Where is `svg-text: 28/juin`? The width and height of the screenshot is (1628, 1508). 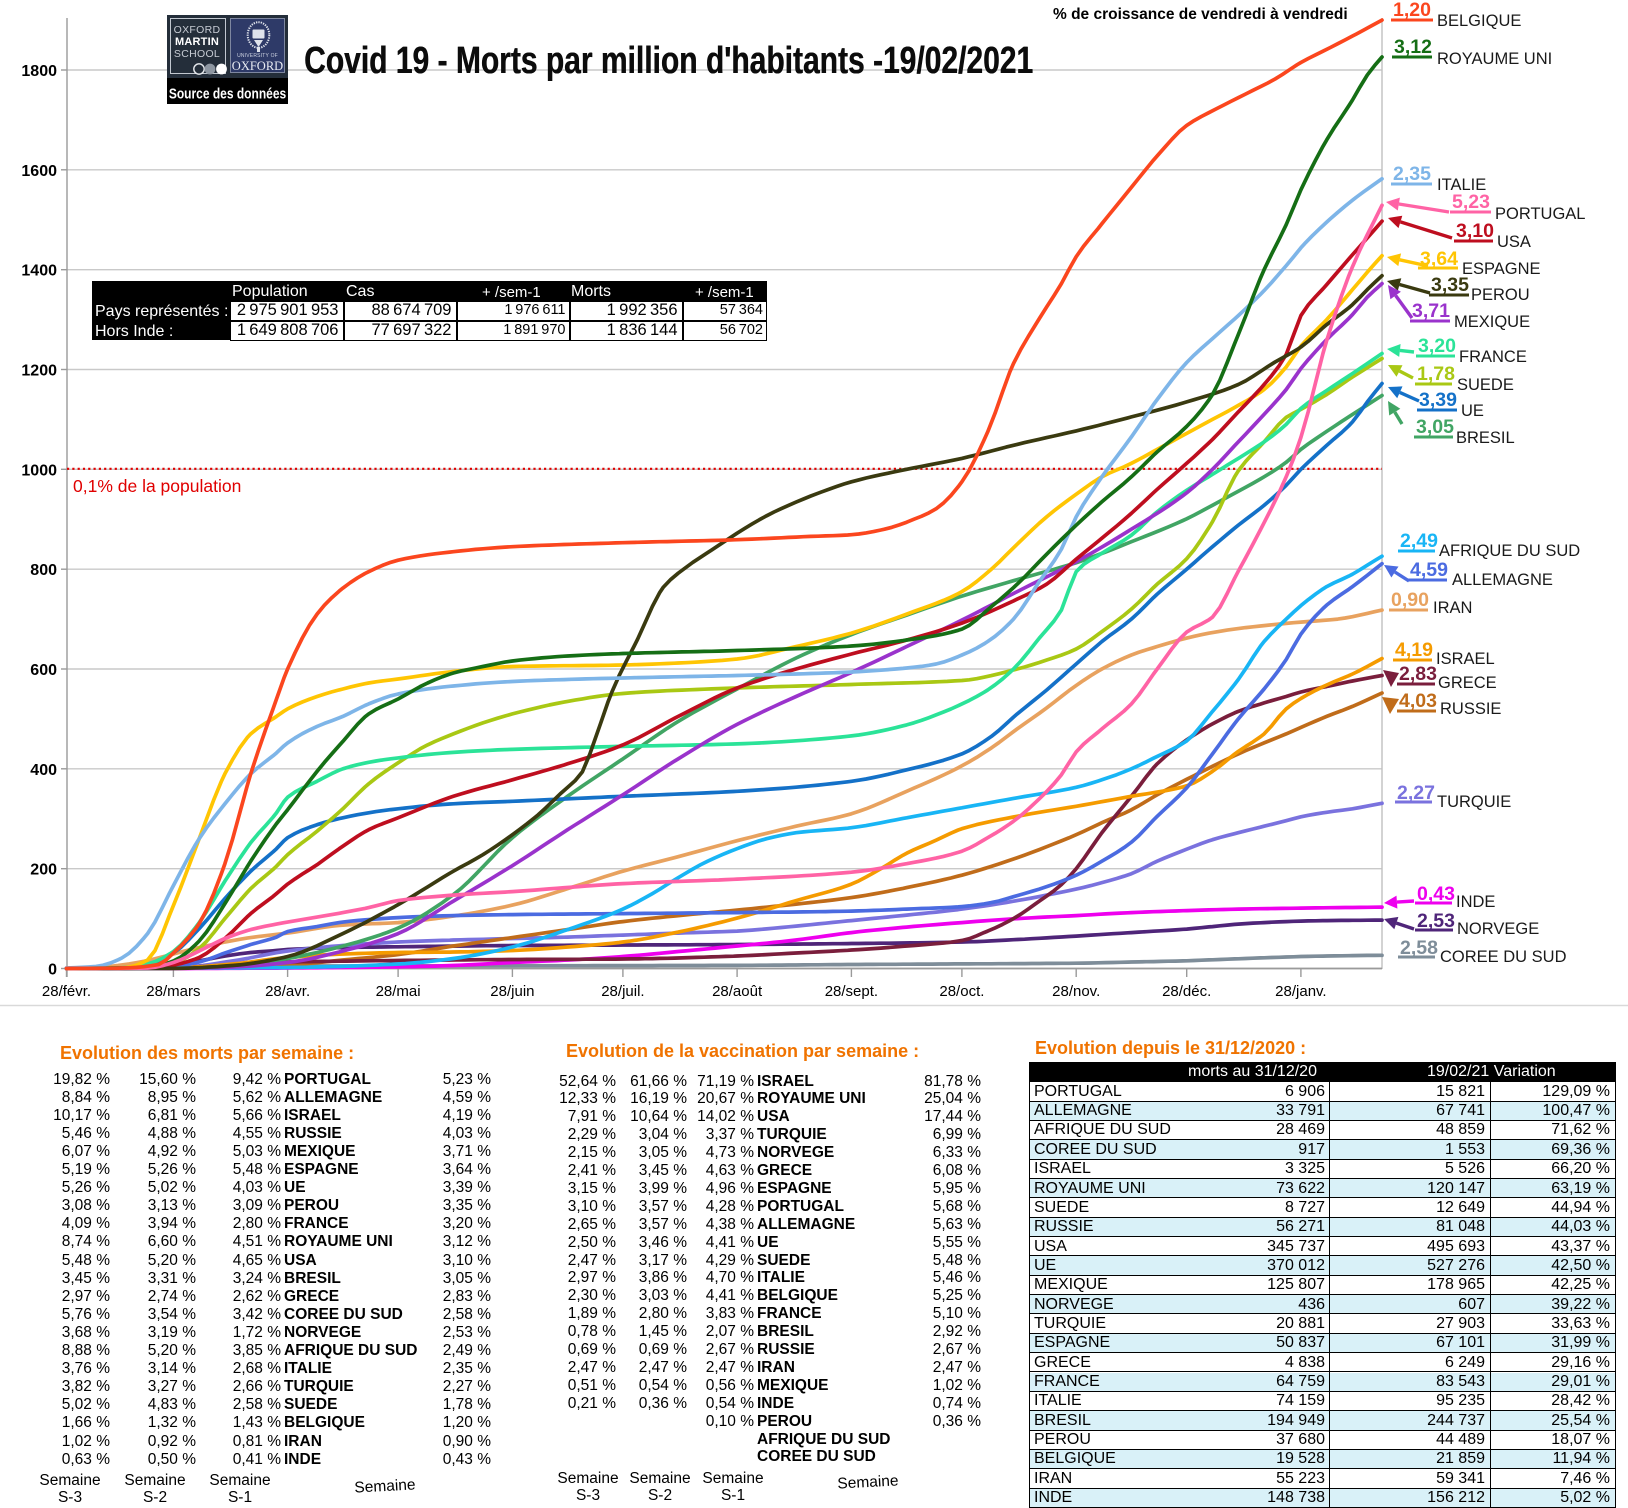
svg-text: 28/juin is located at coordinates (512, 991).